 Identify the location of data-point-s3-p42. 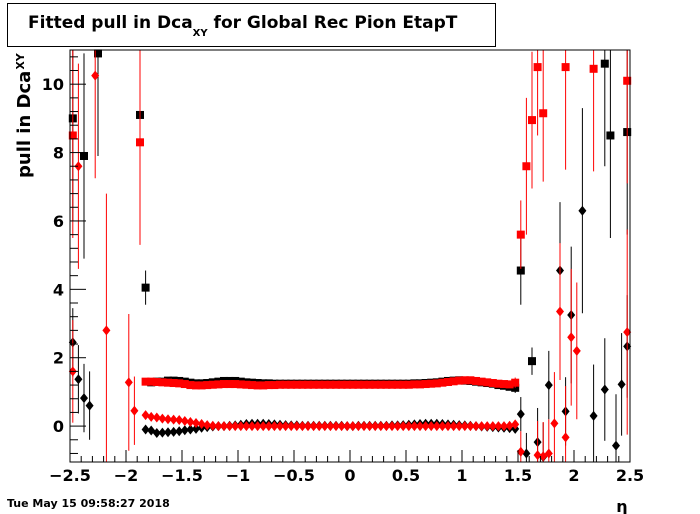
(347, 426).